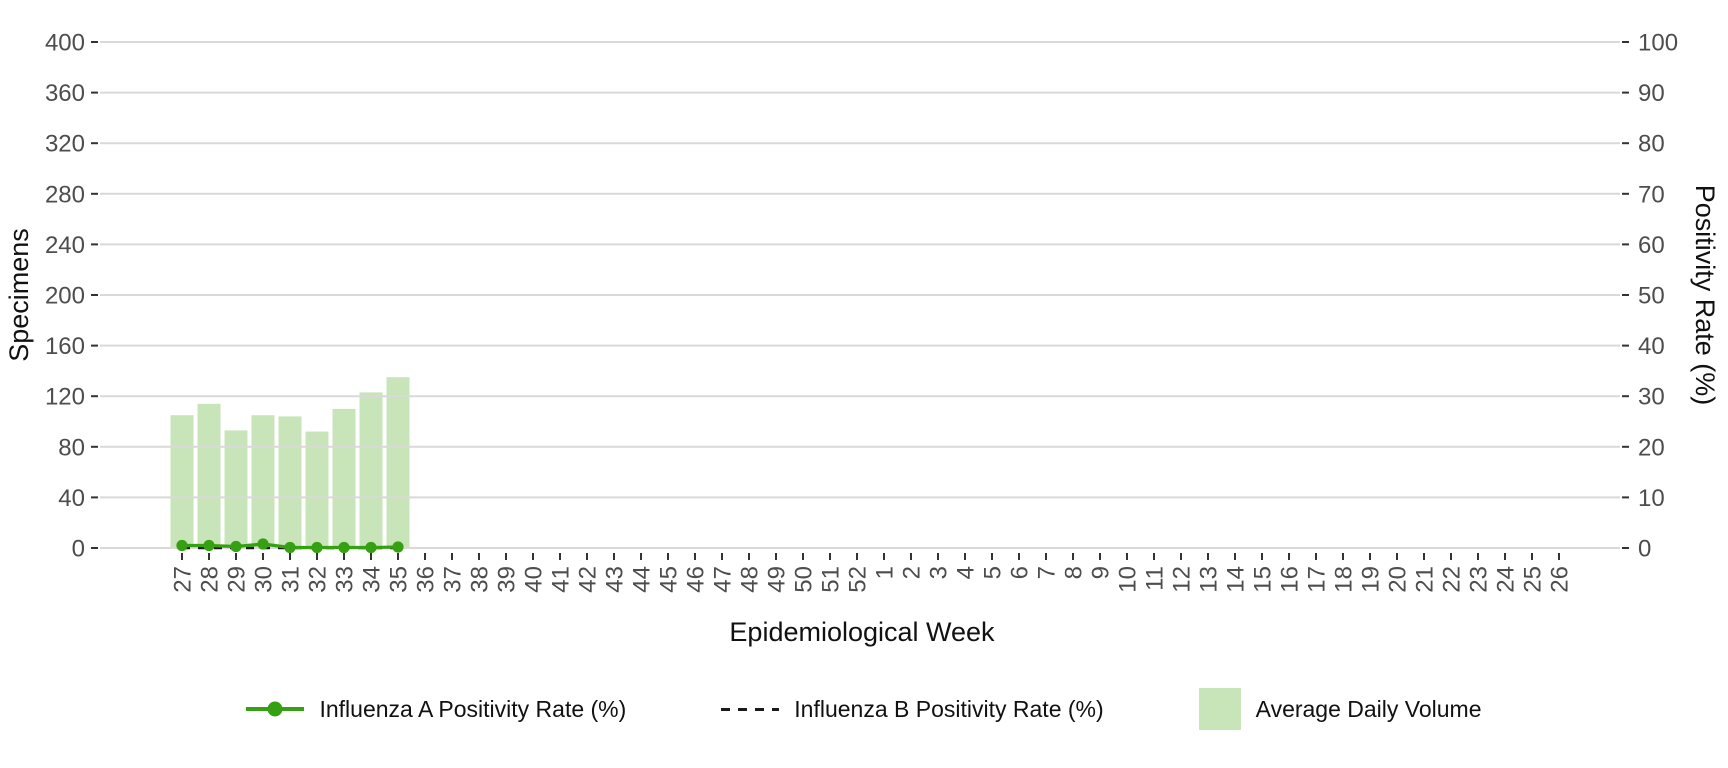 The height and width of the screenshot is (768, 1728). What do you see at coordinates (210, 579) in the screenshot?
I see `x-tick-label-28: 28` at bounding box center [210, 579].